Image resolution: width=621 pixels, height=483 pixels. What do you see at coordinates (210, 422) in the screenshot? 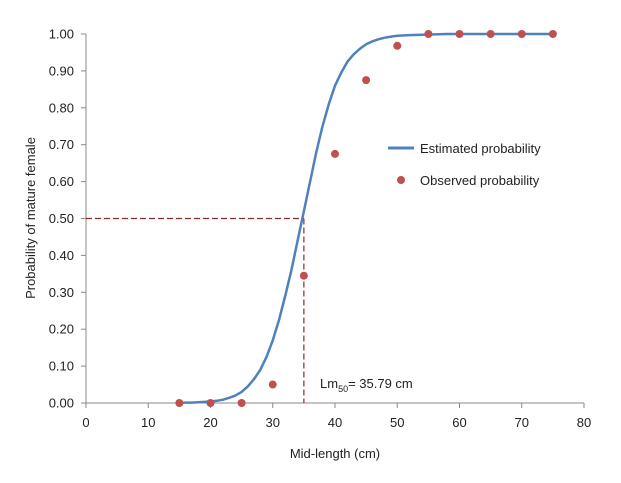
I see `x-tick-label: 20` at bounding box center [210, 422].